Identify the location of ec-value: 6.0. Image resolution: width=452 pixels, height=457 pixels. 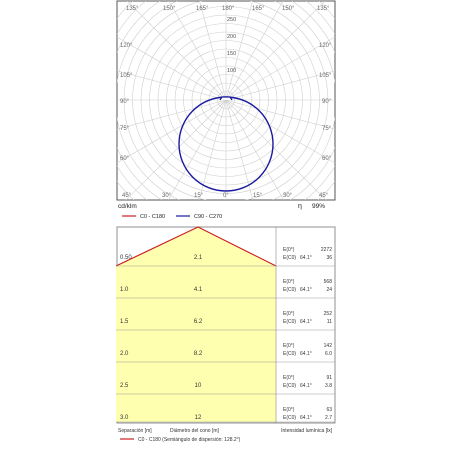
(328, 354).